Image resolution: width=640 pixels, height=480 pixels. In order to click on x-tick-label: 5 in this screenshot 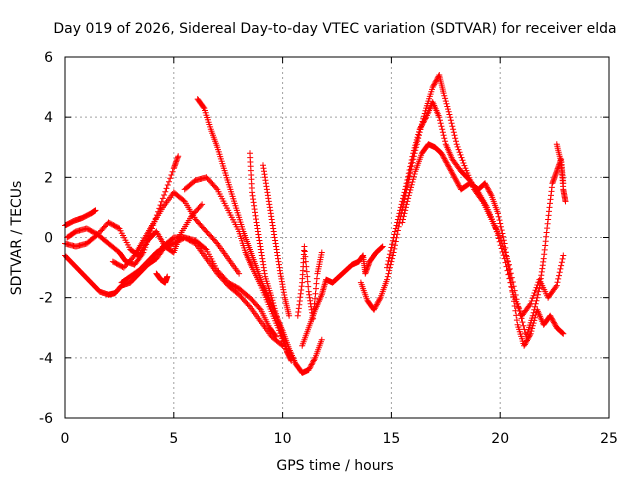, I will do `click(173, 439)`.